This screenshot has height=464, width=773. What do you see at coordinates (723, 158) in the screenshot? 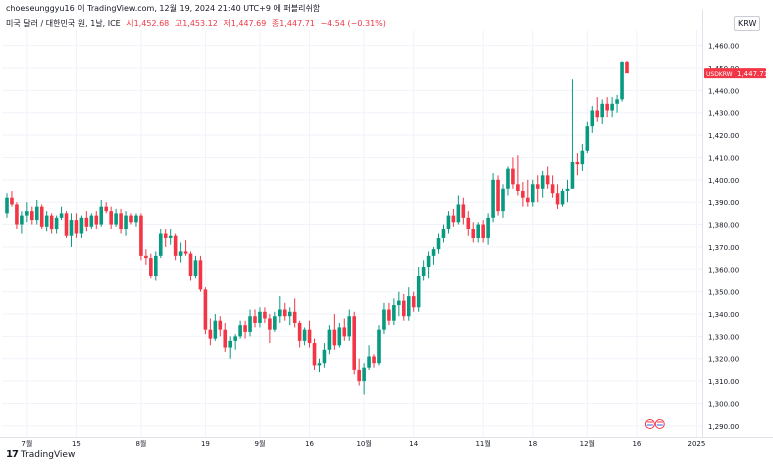
I see `y-tick-label: 1,410.00` at bounding box center [723, 158].